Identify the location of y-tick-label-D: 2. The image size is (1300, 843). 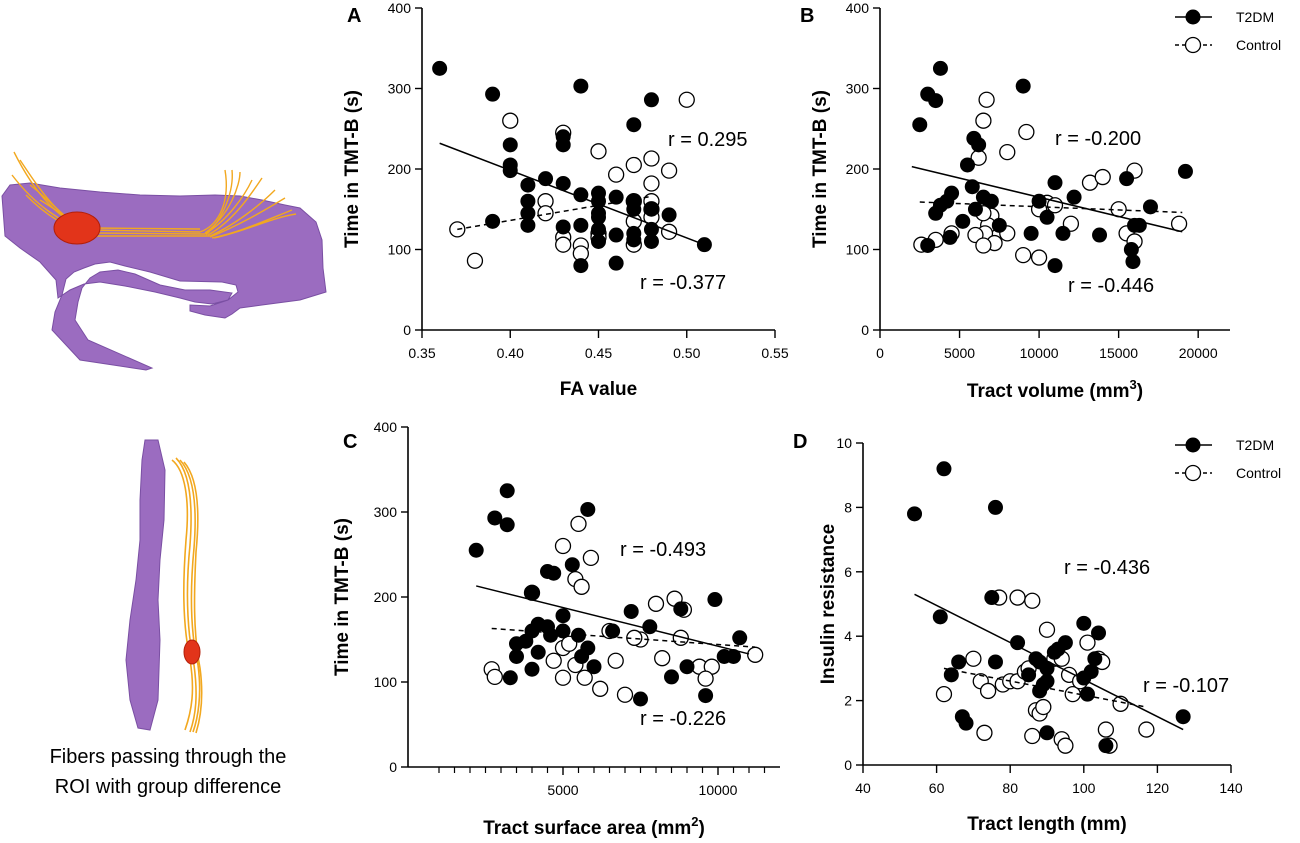
(848, 701).